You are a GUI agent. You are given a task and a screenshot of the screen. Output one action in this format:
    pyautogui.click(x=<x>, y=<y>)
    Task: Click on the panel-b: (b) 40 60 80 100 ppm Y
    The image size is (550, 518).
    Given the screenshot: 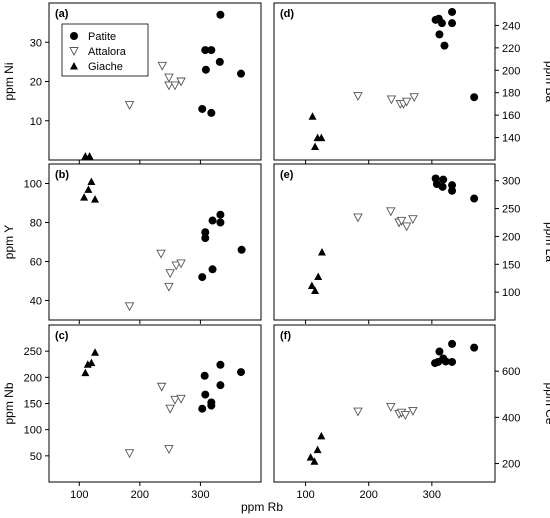 What is the action you would take?
    pyautogui.click(x=132, y=243)
    